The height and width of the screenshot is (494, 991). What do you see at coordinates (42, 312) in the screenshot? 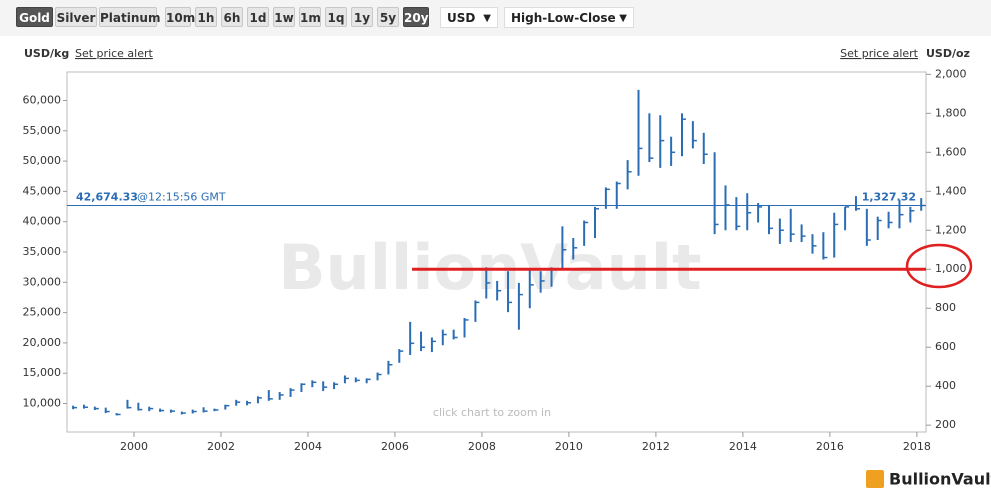
I see `y-tick-label: 25,000` at bounding box center [42, 312].